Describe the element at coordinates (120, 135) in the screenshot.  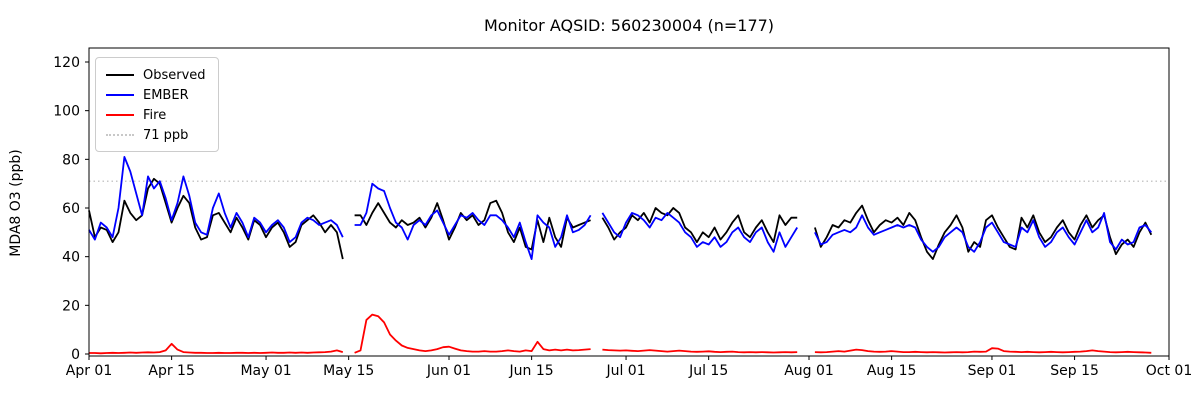
I see `threshold-line-swatch` at that location.